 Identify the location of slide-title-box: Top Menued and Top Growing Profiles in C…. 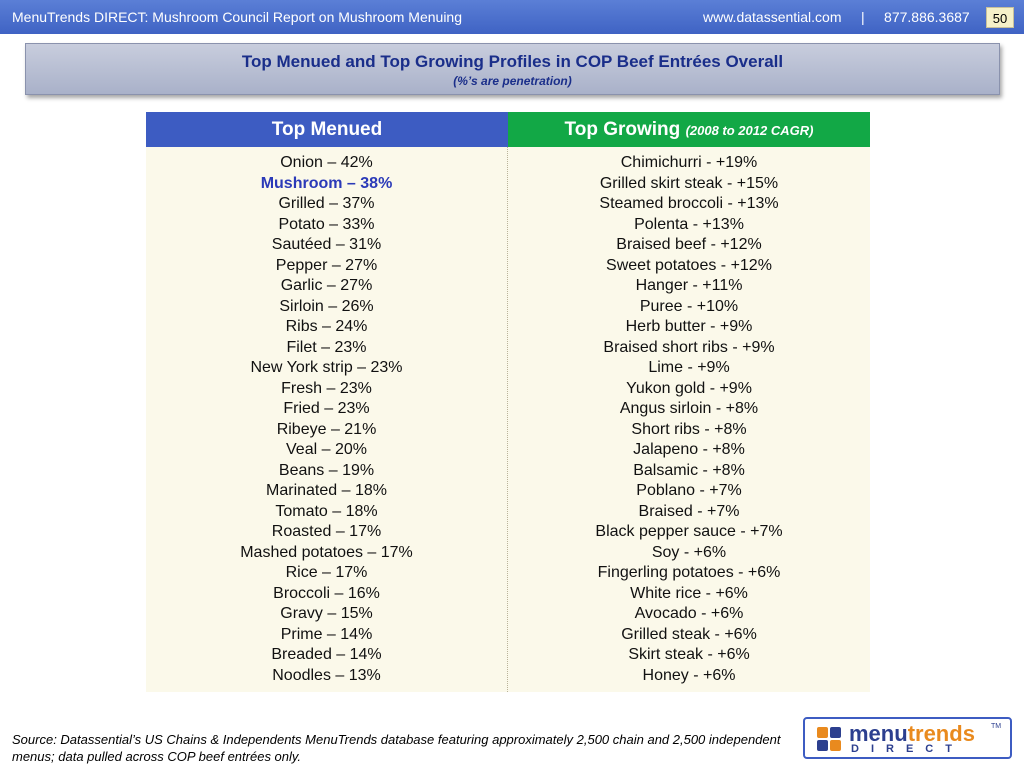
(512, 69).